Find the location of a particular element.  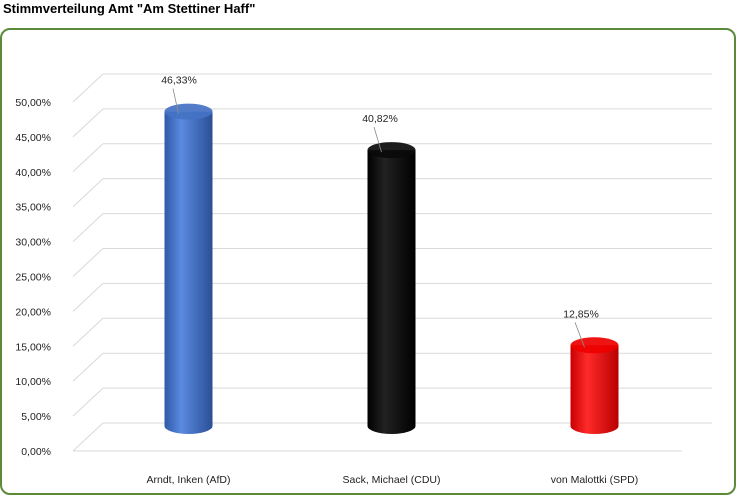

y-tick-label: 15,00% is located at coordinates (33, 347).